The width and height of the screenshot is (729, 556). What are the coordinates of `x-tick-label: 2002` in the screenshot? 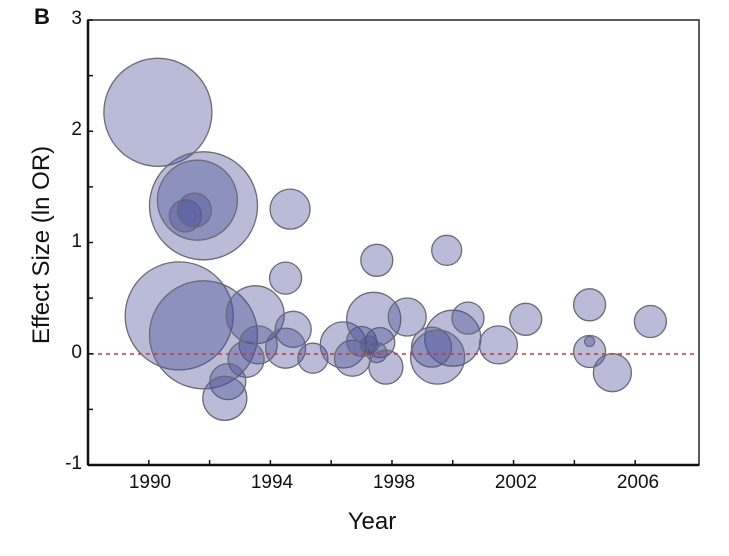 It's located at (516, 482).